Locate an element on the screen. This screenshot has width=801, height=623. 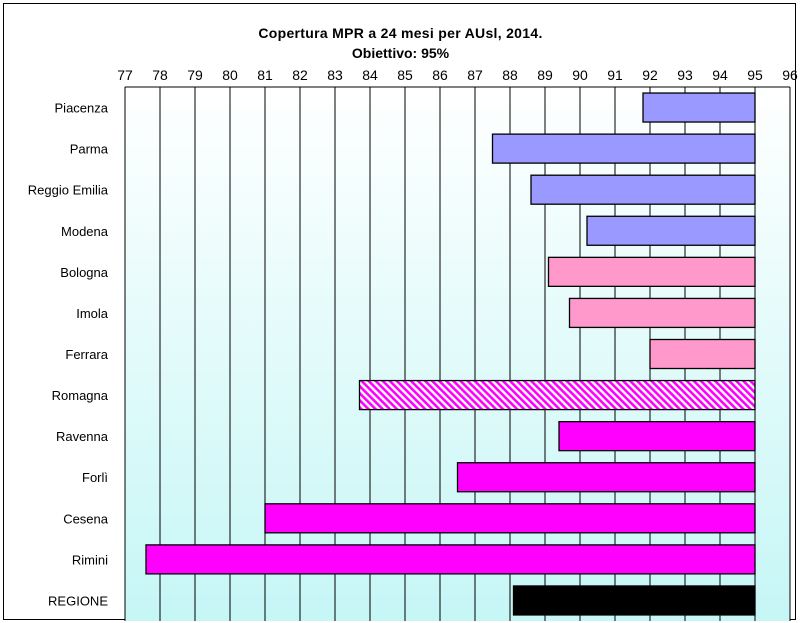
x-tick-label: 85 is located at coordinates (405, 75).